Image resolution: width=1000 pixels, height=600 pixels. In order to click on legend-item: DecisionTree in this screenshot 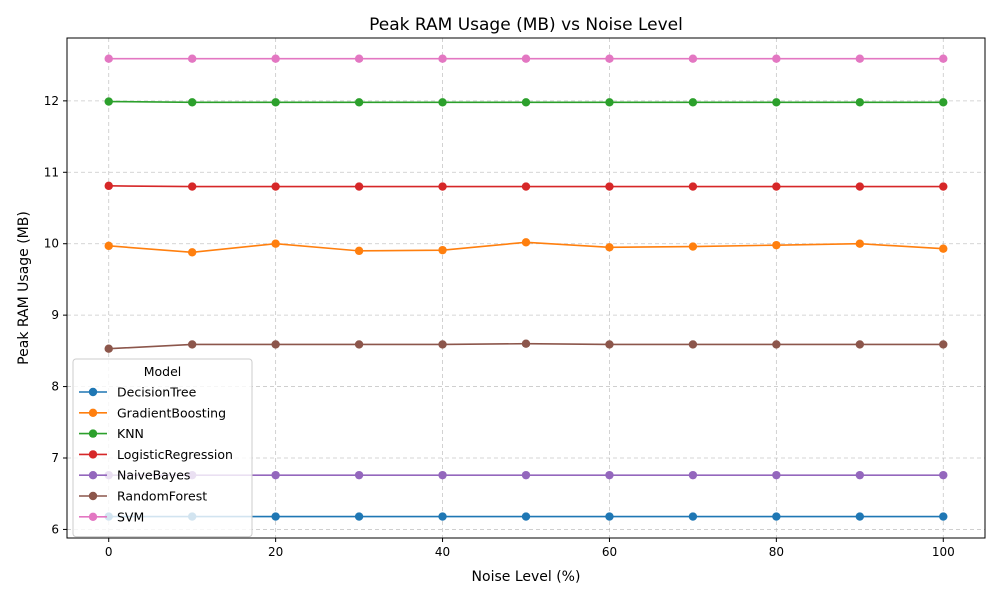, I will do `click(138, 392)`.